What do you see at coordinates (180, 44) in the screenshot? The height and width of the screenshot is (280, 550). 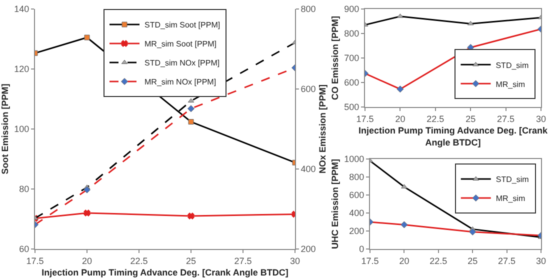 I see `legend-label: MR_sim Soot [PPM]` at bounding box center [180, 44].